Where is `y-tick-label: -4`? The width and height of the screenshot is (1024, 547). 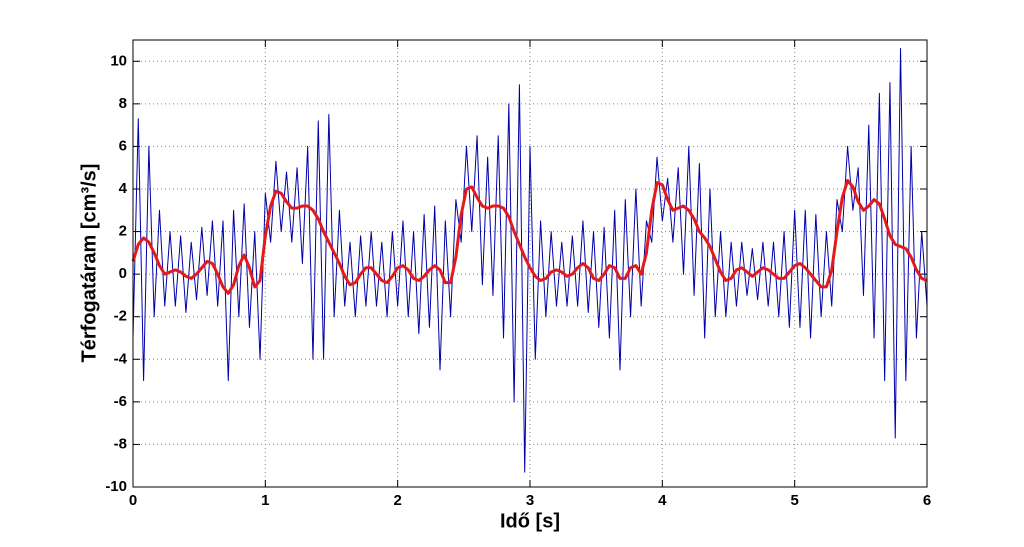
y-tick-label: -4 is located at coordinates (121, 358).